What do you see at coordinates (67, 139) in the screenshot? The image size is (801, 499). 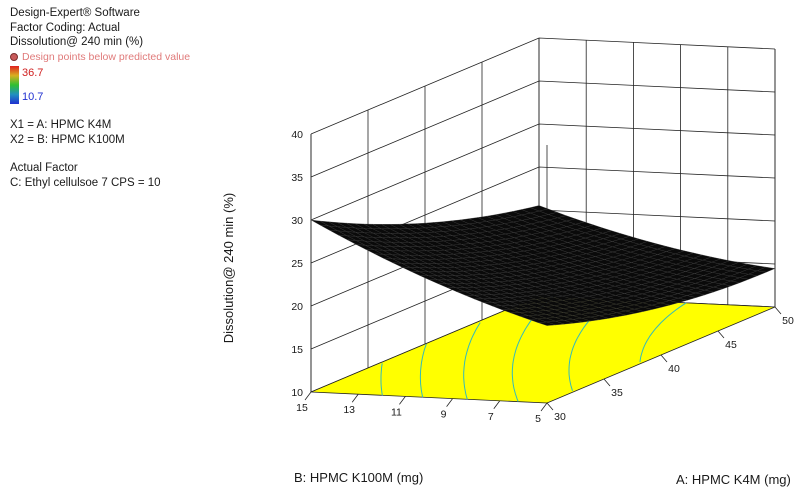 I see `x2-definition: X2 = B: HPMC K100M` at bounding box center [67, 139].